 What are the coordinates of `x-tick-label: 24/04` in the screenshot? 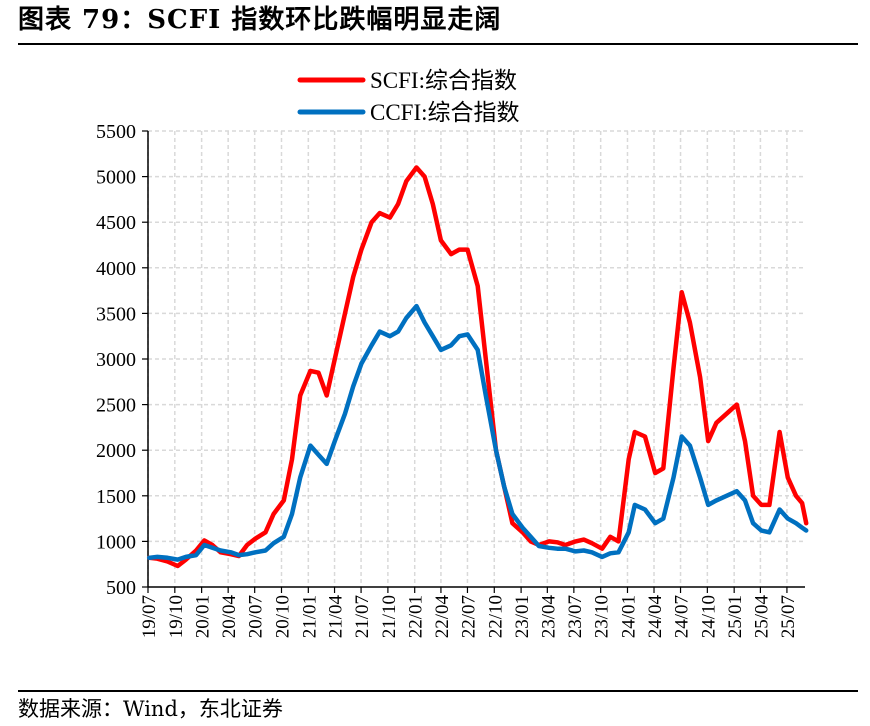 It's located at (655, 617).